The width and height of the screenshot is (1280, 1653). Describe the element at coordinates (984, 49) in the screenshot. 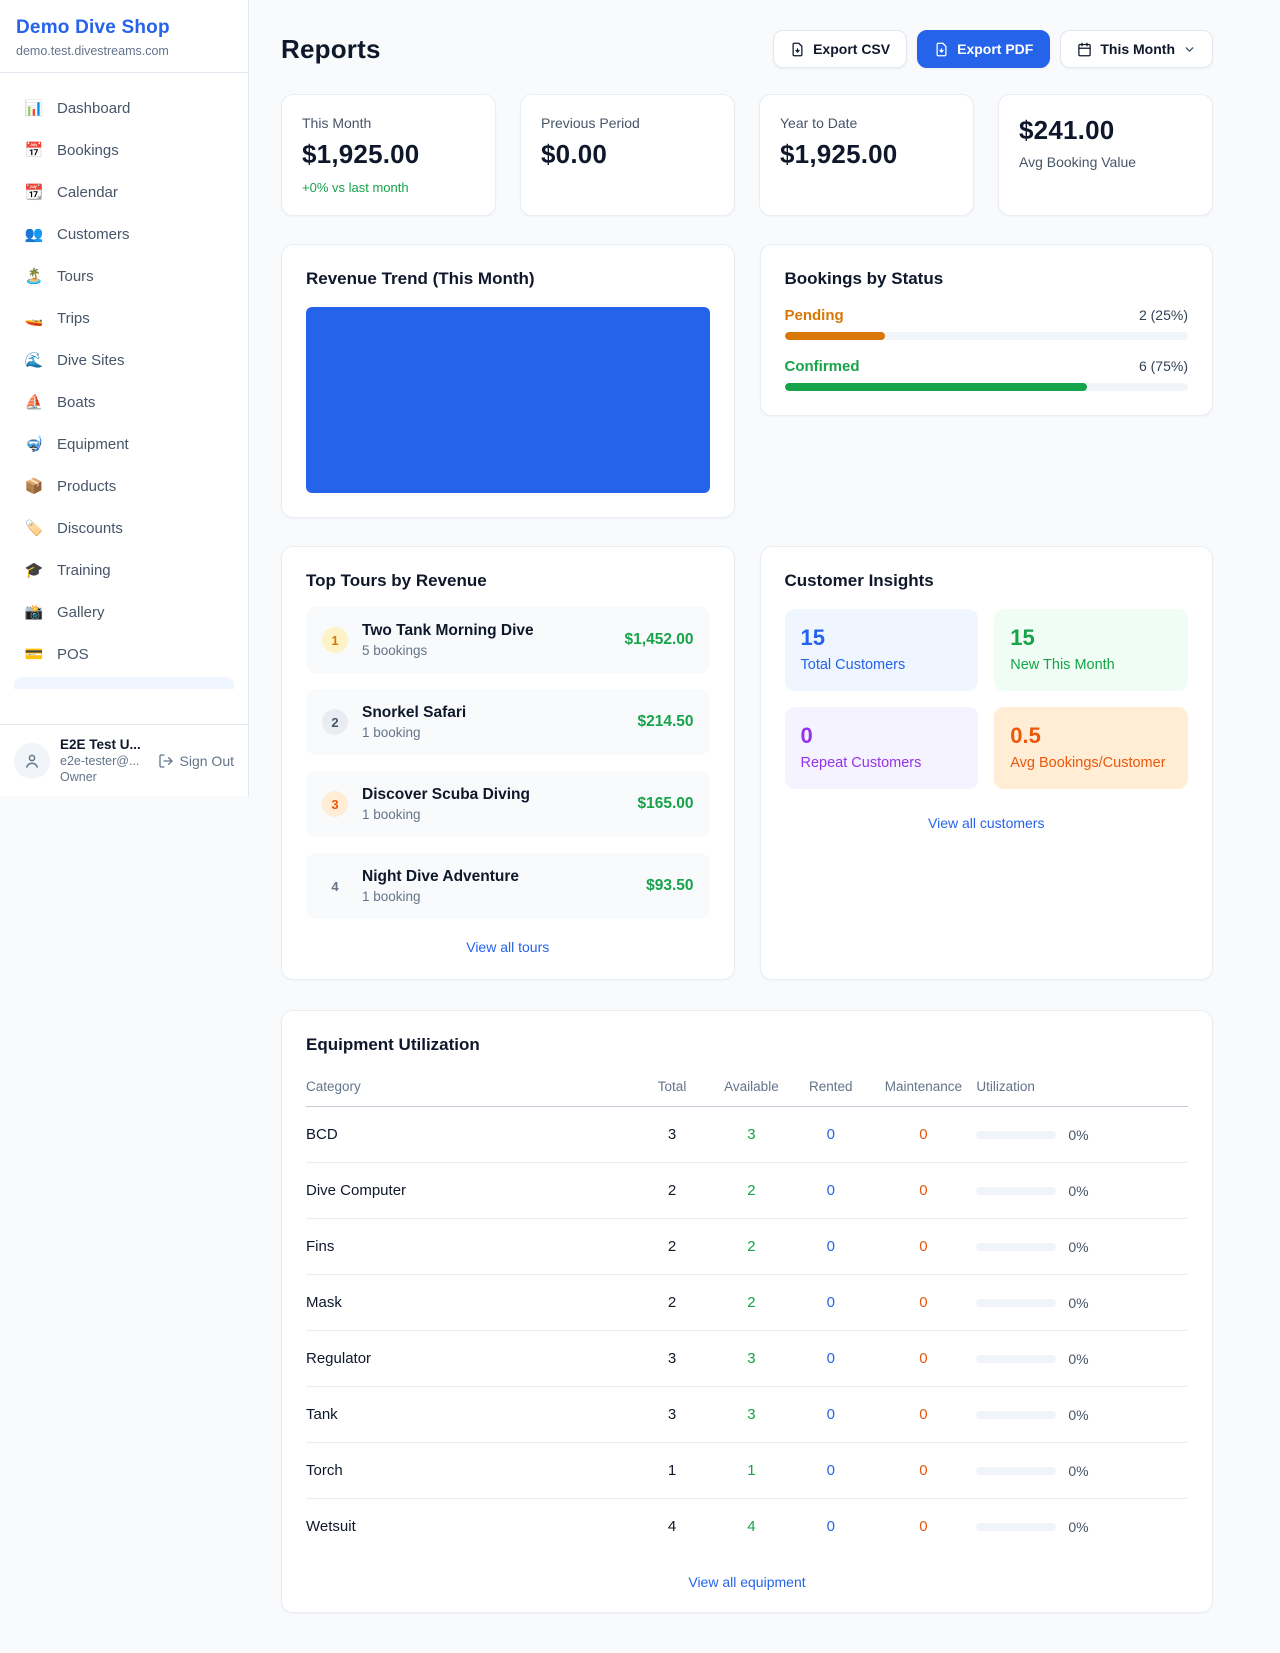

I see `export-pdf-button: Export PDF` at that location.